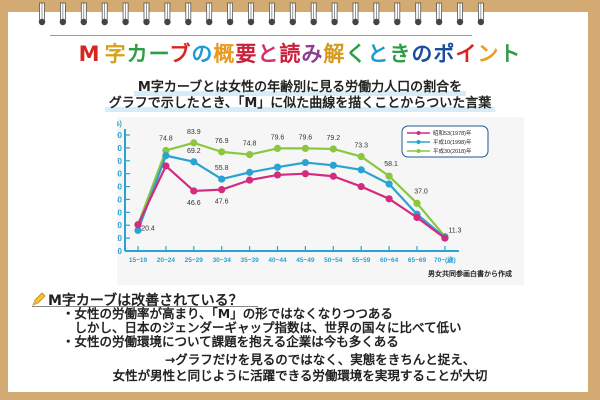 The image size is (600, 400). What do you see at coordinates (120, 238) in the screenshot?
I see `svg-text: 10` at bounding box center [120, 238].